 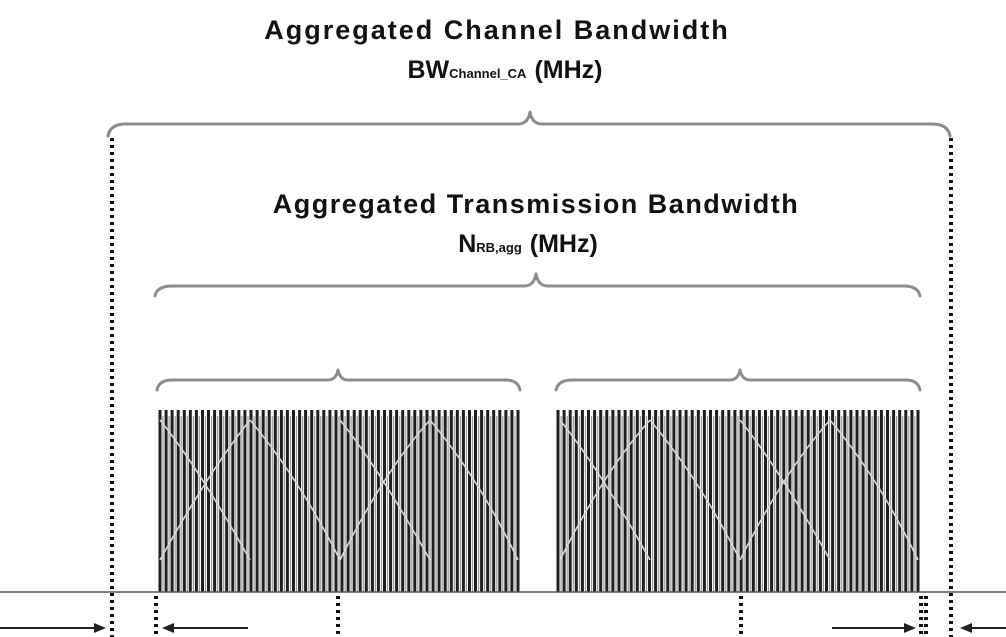 I want to click on carrier-1-brace, so click(x=338, y=380).